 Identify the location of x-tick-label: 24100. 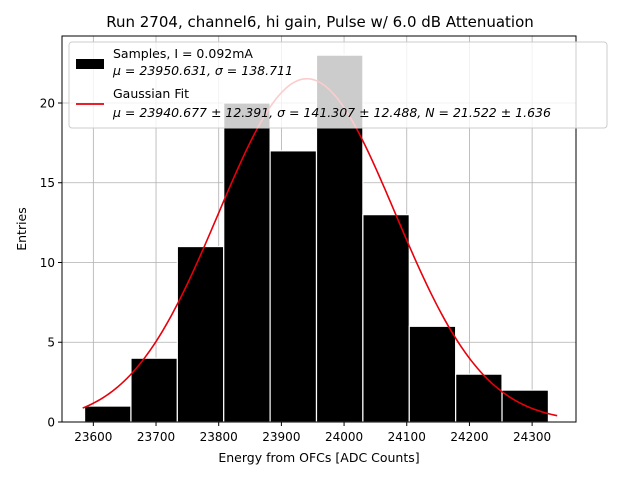
(407, 437).